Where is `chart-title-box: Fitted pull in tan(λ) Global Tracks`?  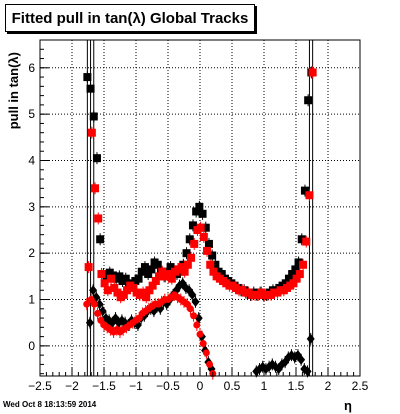
chart-title-box: Fitted pull in tan(λ) Global Tracks is located at coordinates (130, 18).